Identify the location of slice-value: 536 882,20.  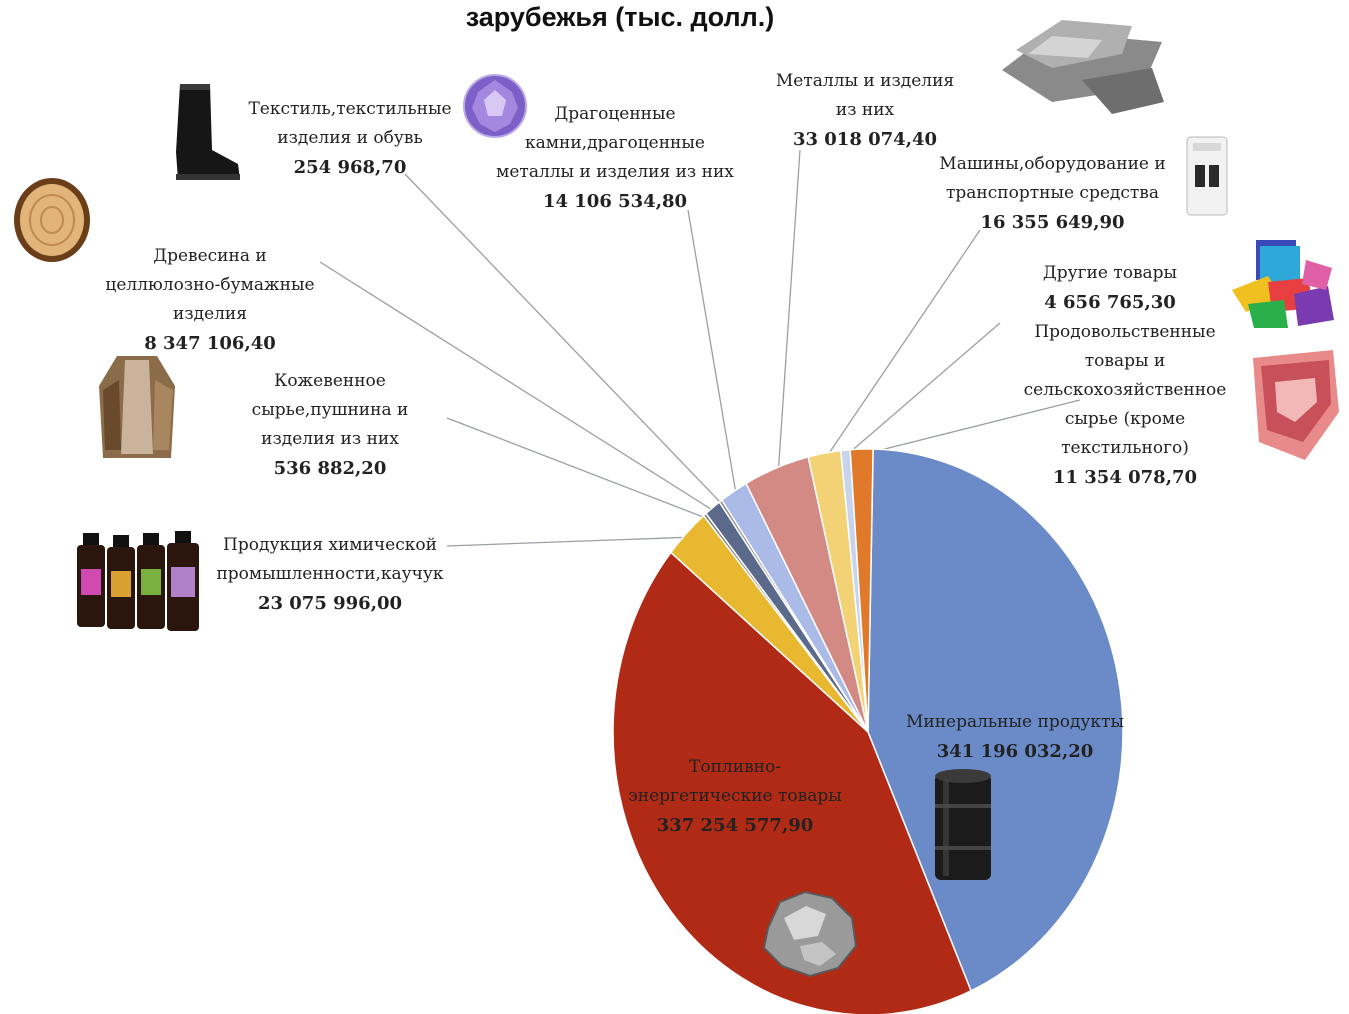
(330, 468).